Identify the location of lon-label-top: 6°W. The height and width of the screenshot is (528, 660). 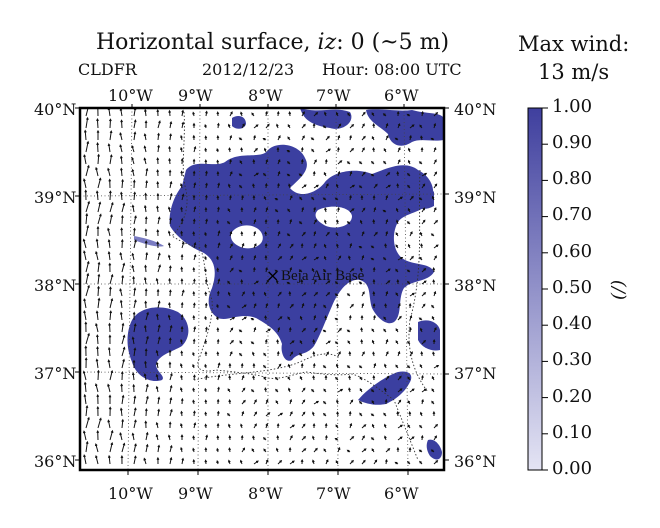
(401, 95).